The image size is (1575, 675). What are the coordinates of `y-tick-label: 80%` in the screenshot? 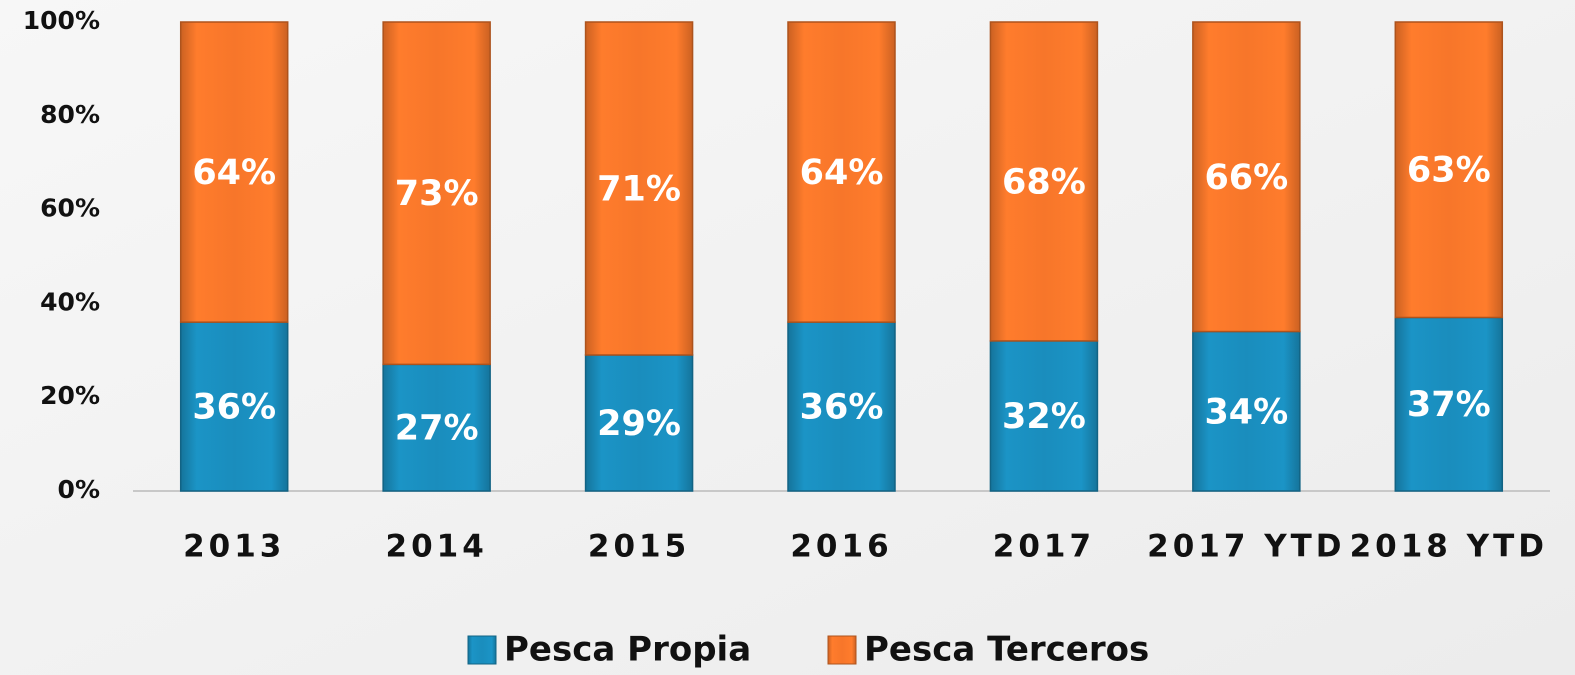 It's located at (70, 114).